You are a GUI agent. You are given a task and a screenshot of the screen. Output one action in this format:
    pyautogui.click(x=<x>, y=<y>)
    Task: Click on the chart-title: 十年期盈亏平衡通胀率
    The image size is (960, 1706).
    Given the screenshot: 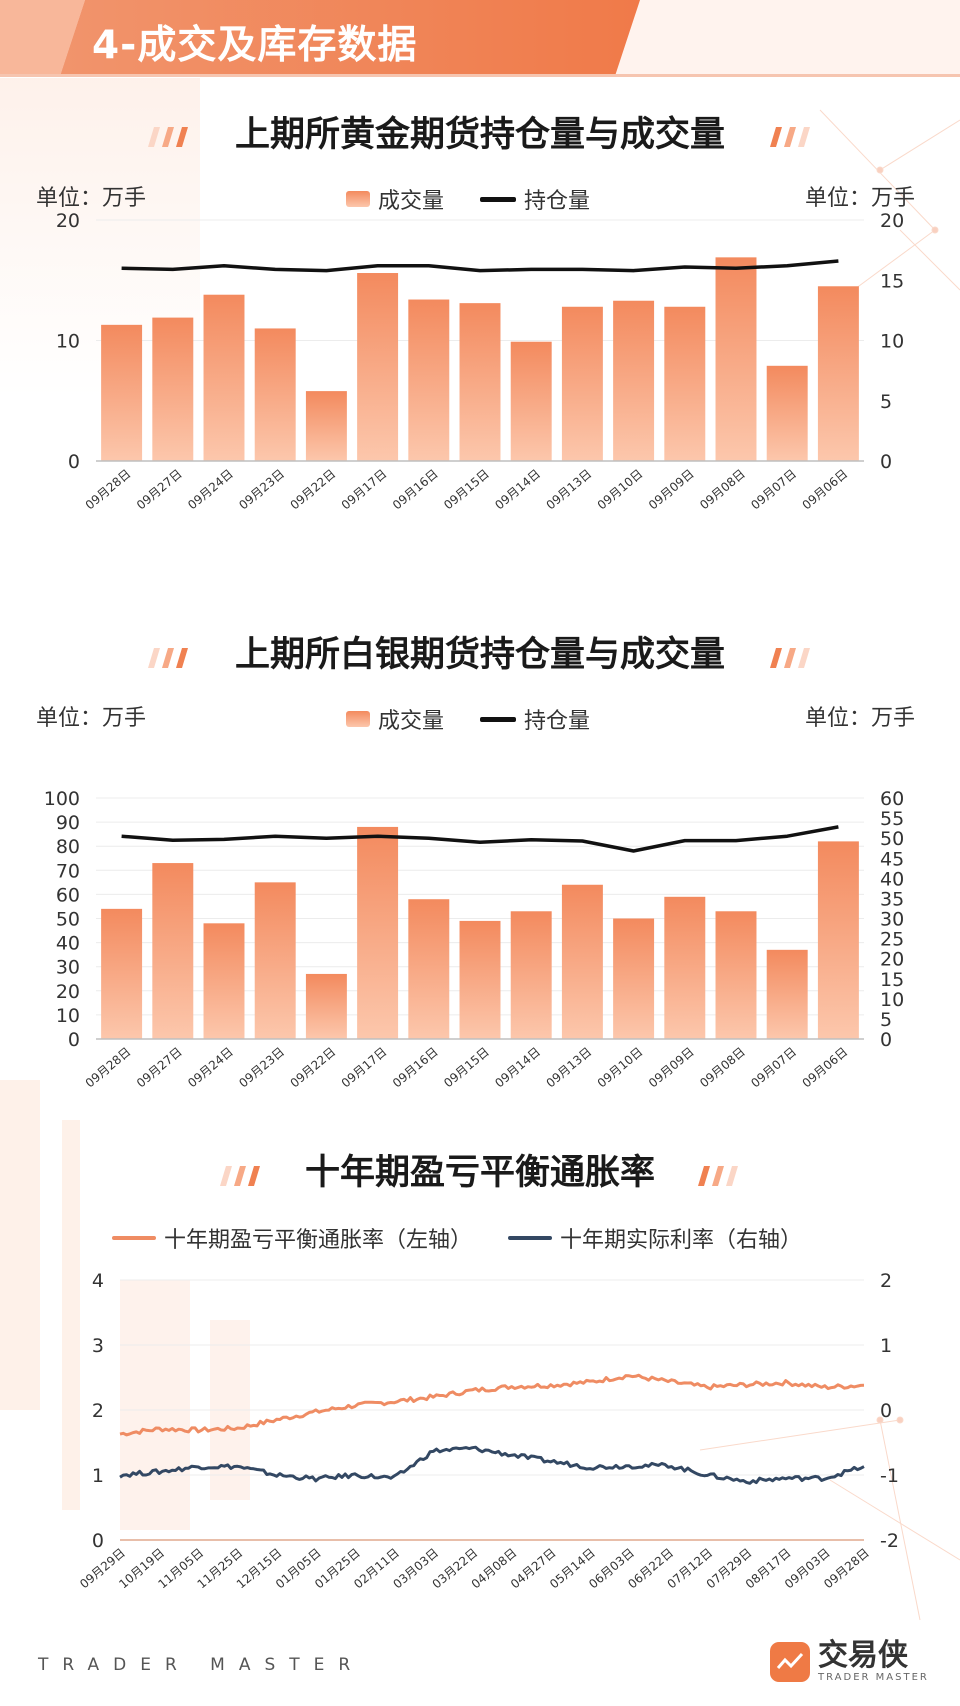 What is the action you would take?
    pyautogui.click(x=479, y=1173)
    